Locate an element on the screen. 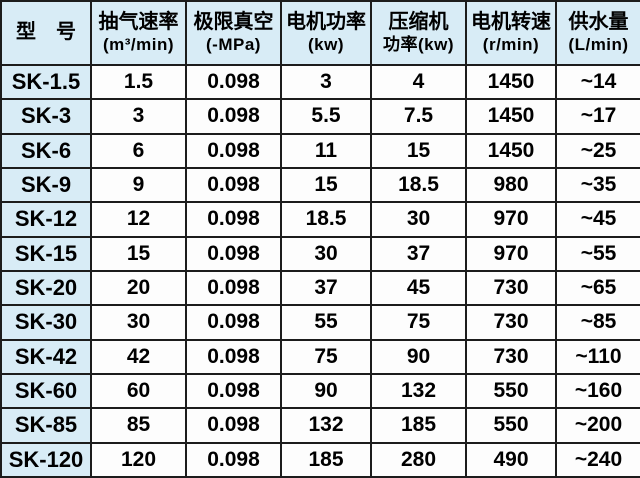 This screenshot has width=640, height=478. cell-model: SK-15 is located at coordinates (46, 253).